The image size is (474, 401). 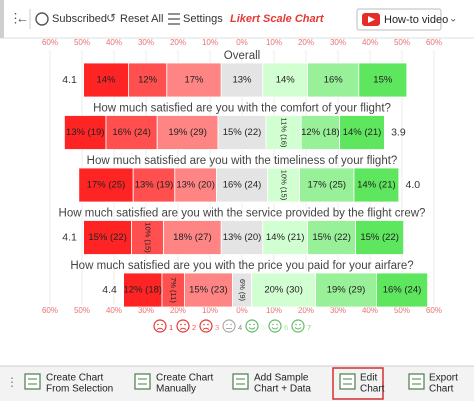 I want to click on ribbon-button-label: Add Sample, so click(x=281, y=378).